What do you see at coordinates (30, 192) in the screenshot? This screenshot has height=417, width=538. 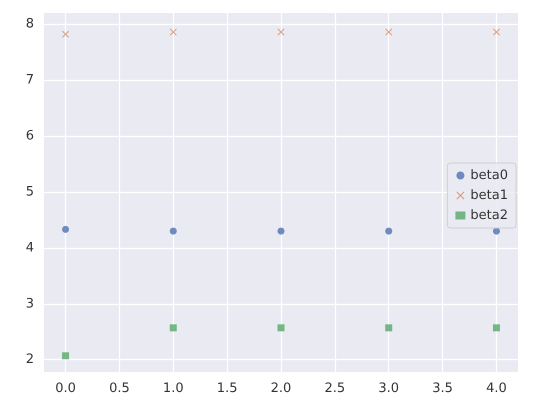 I see `y-tick-label: 5` at bounding box center [30, 192].